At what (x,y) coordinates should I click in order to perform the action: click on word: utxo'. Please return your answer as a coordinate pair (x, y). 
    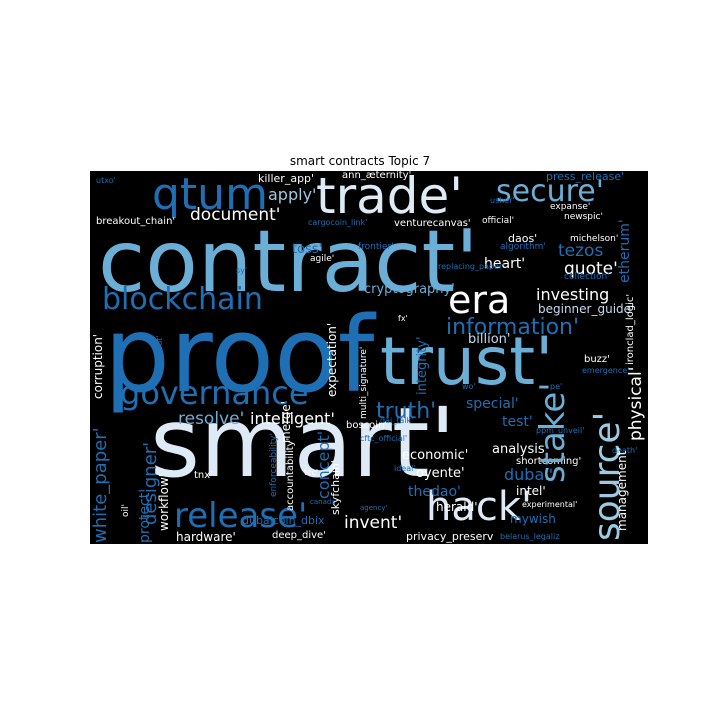
    Looking at the image, I should click on (106, 180).